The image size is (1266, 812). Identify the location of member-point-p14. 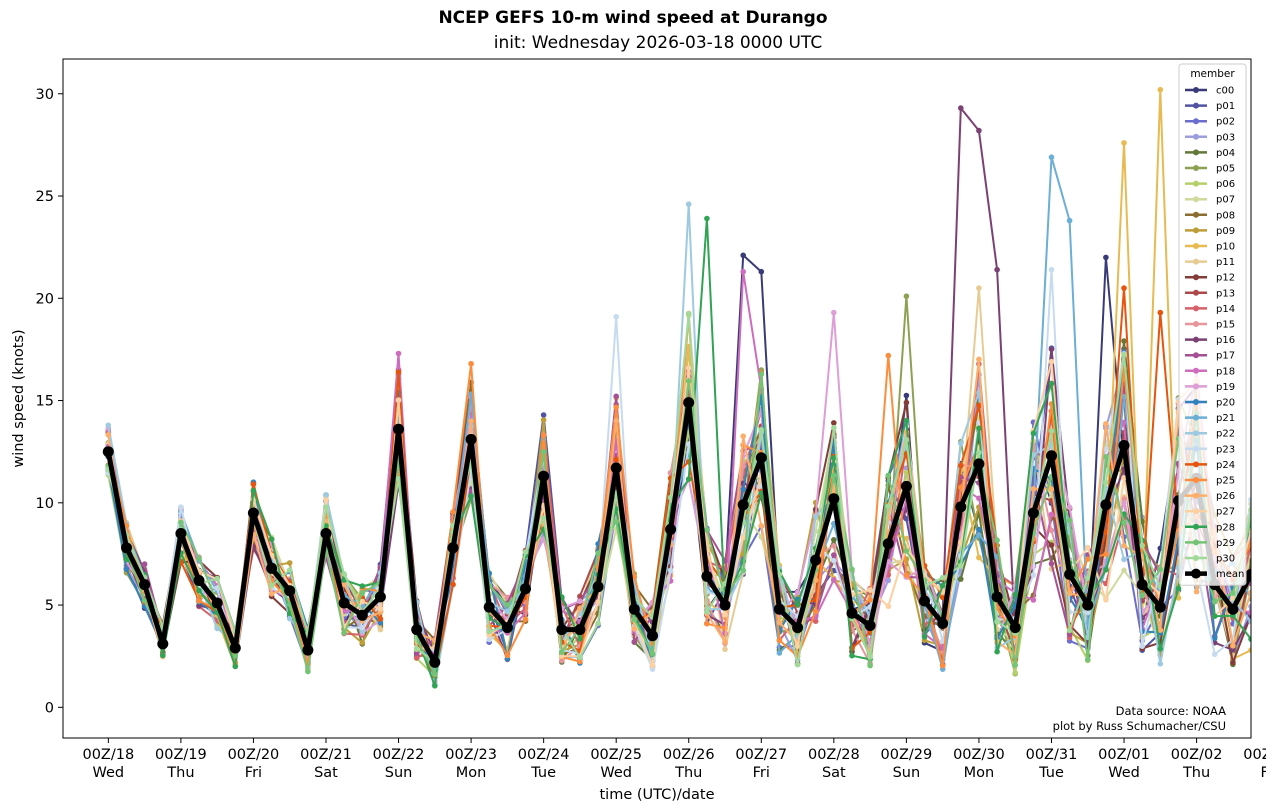
(815, 621).